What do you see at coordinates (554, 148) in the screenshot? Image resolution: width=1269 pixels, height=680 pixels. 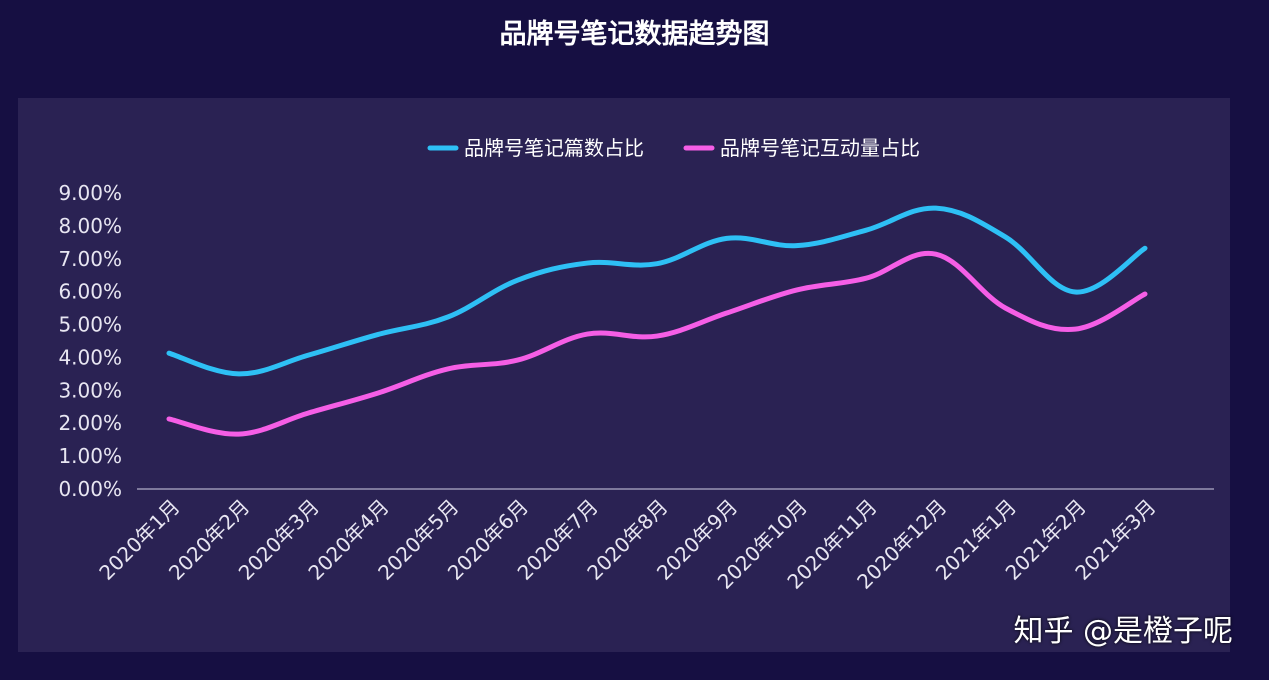 I see `legend-label: 品牌号笔记篇数占比` at bounding box center [554, 148].